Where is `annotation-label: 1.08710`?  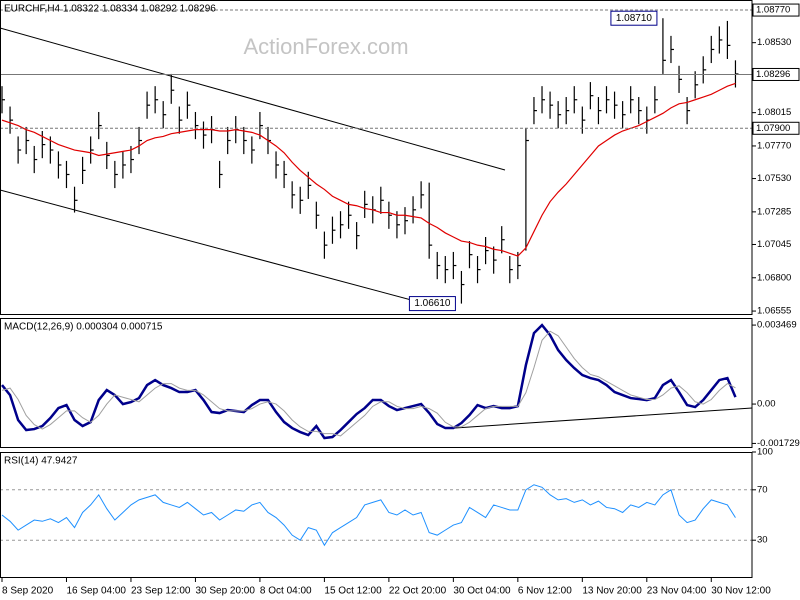 annotation-label: 1.08710 is located at coordinates (634, 18).